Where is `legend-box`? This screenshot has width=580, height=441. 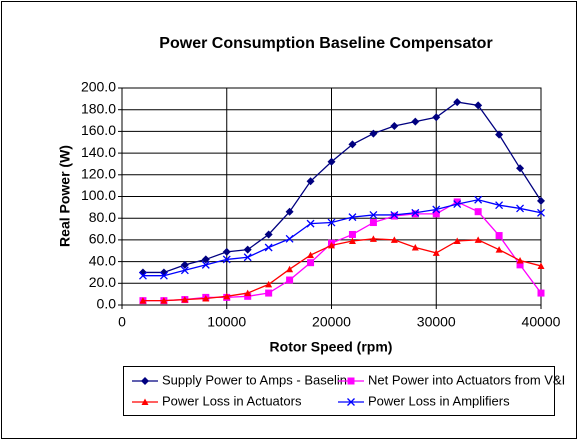 legend-box is located at coordinates (339, 391).